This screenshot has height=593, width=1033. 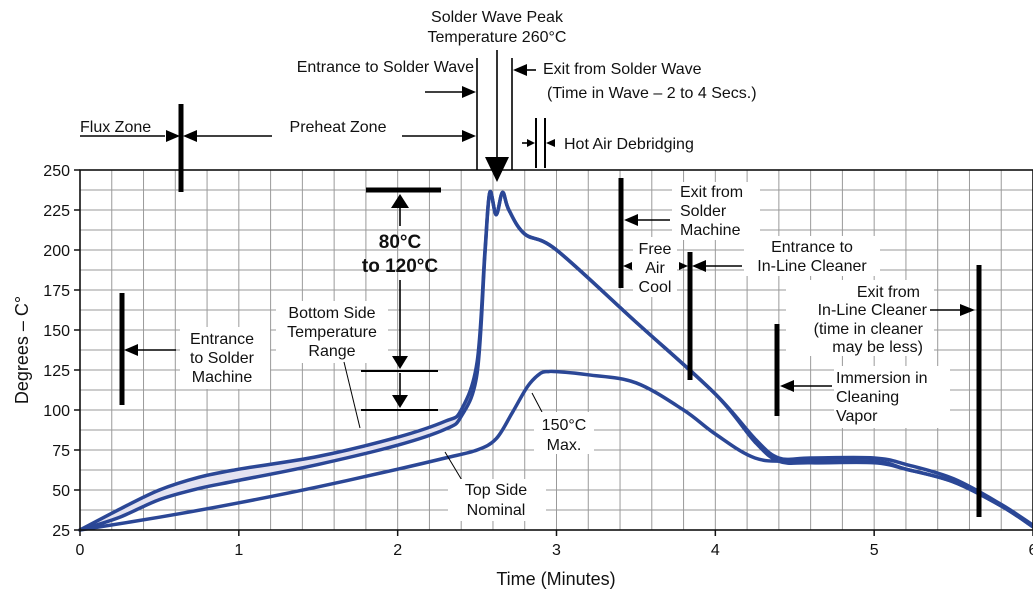 What do you see at coordinates (1031, 550) in the screenshot?
I see `x-tick-label: 6` at bounding box center [1031, 550].